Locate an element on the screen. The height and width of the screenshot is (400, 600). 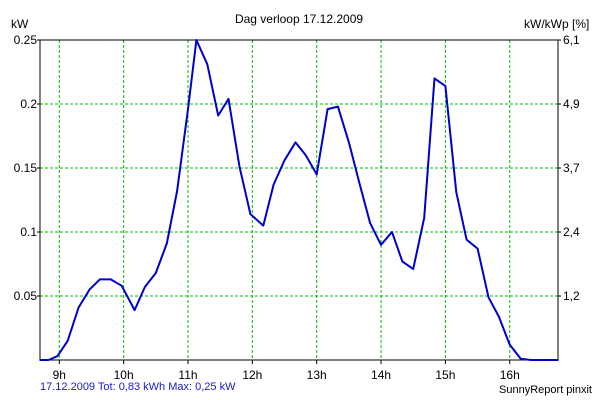
y-right-tick-label: 3,7 is located at coordinates (571, 168).